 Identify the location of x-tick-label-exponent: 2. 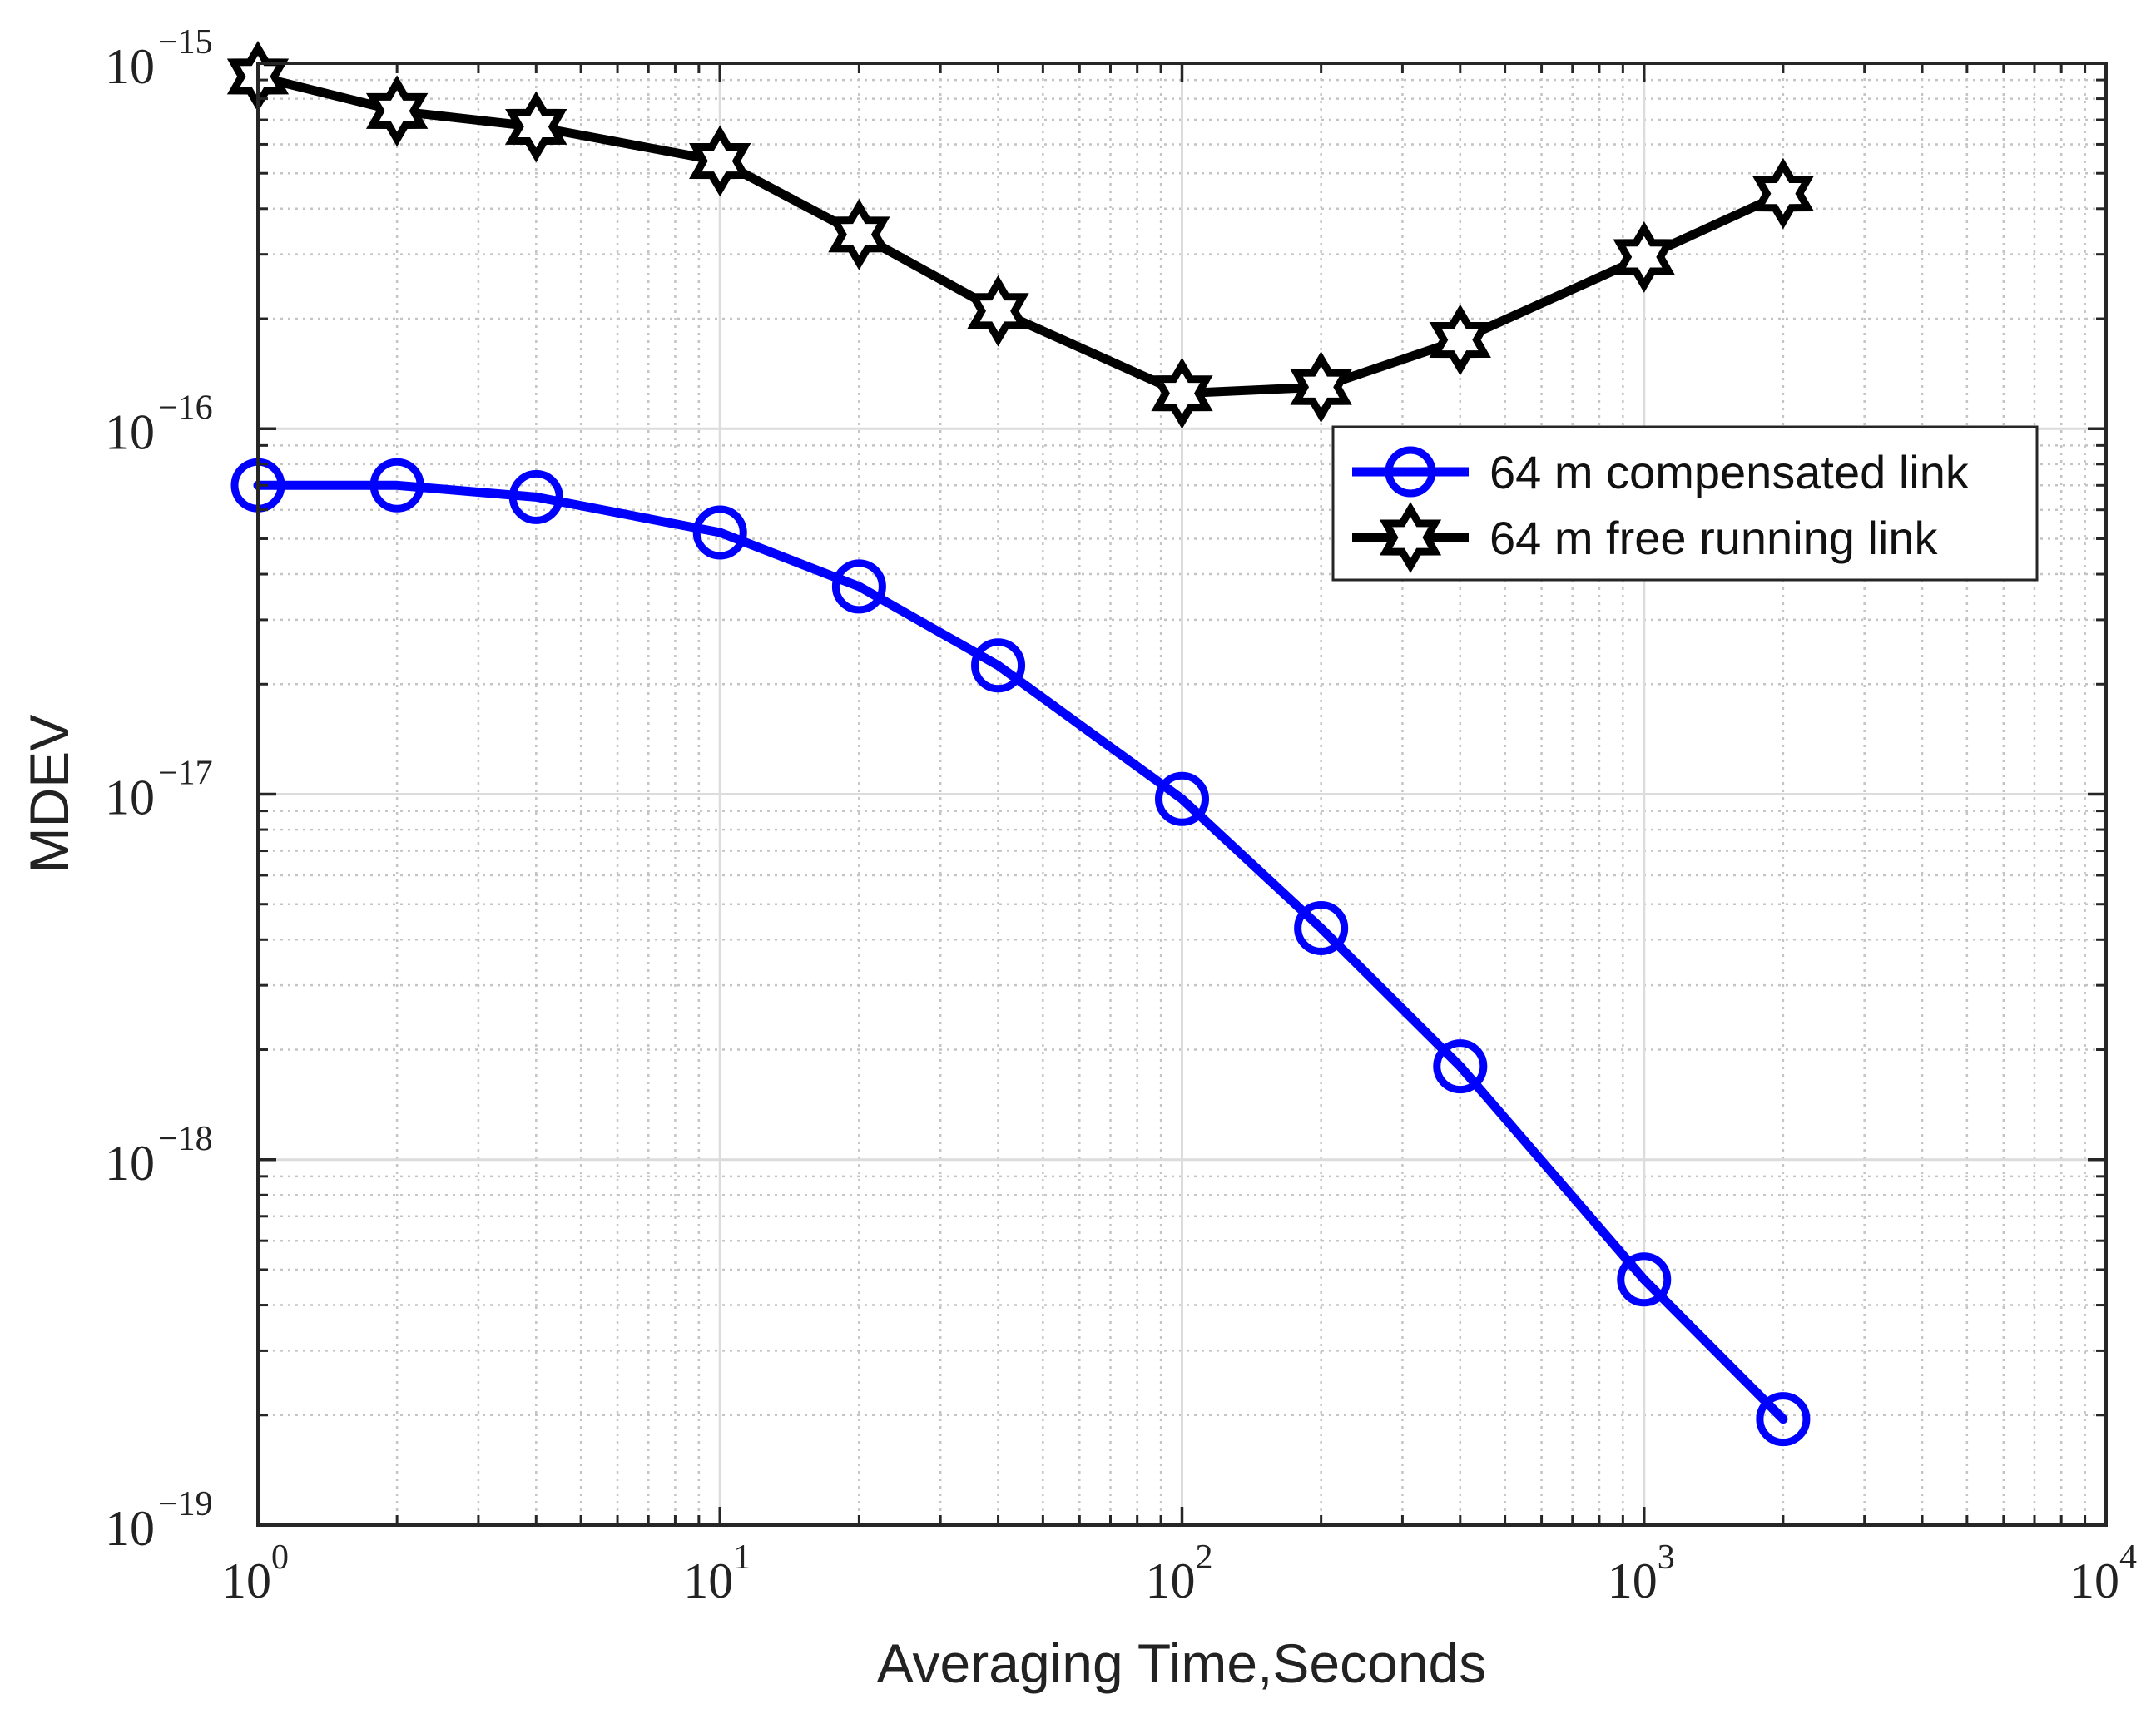
(1204, 1557).